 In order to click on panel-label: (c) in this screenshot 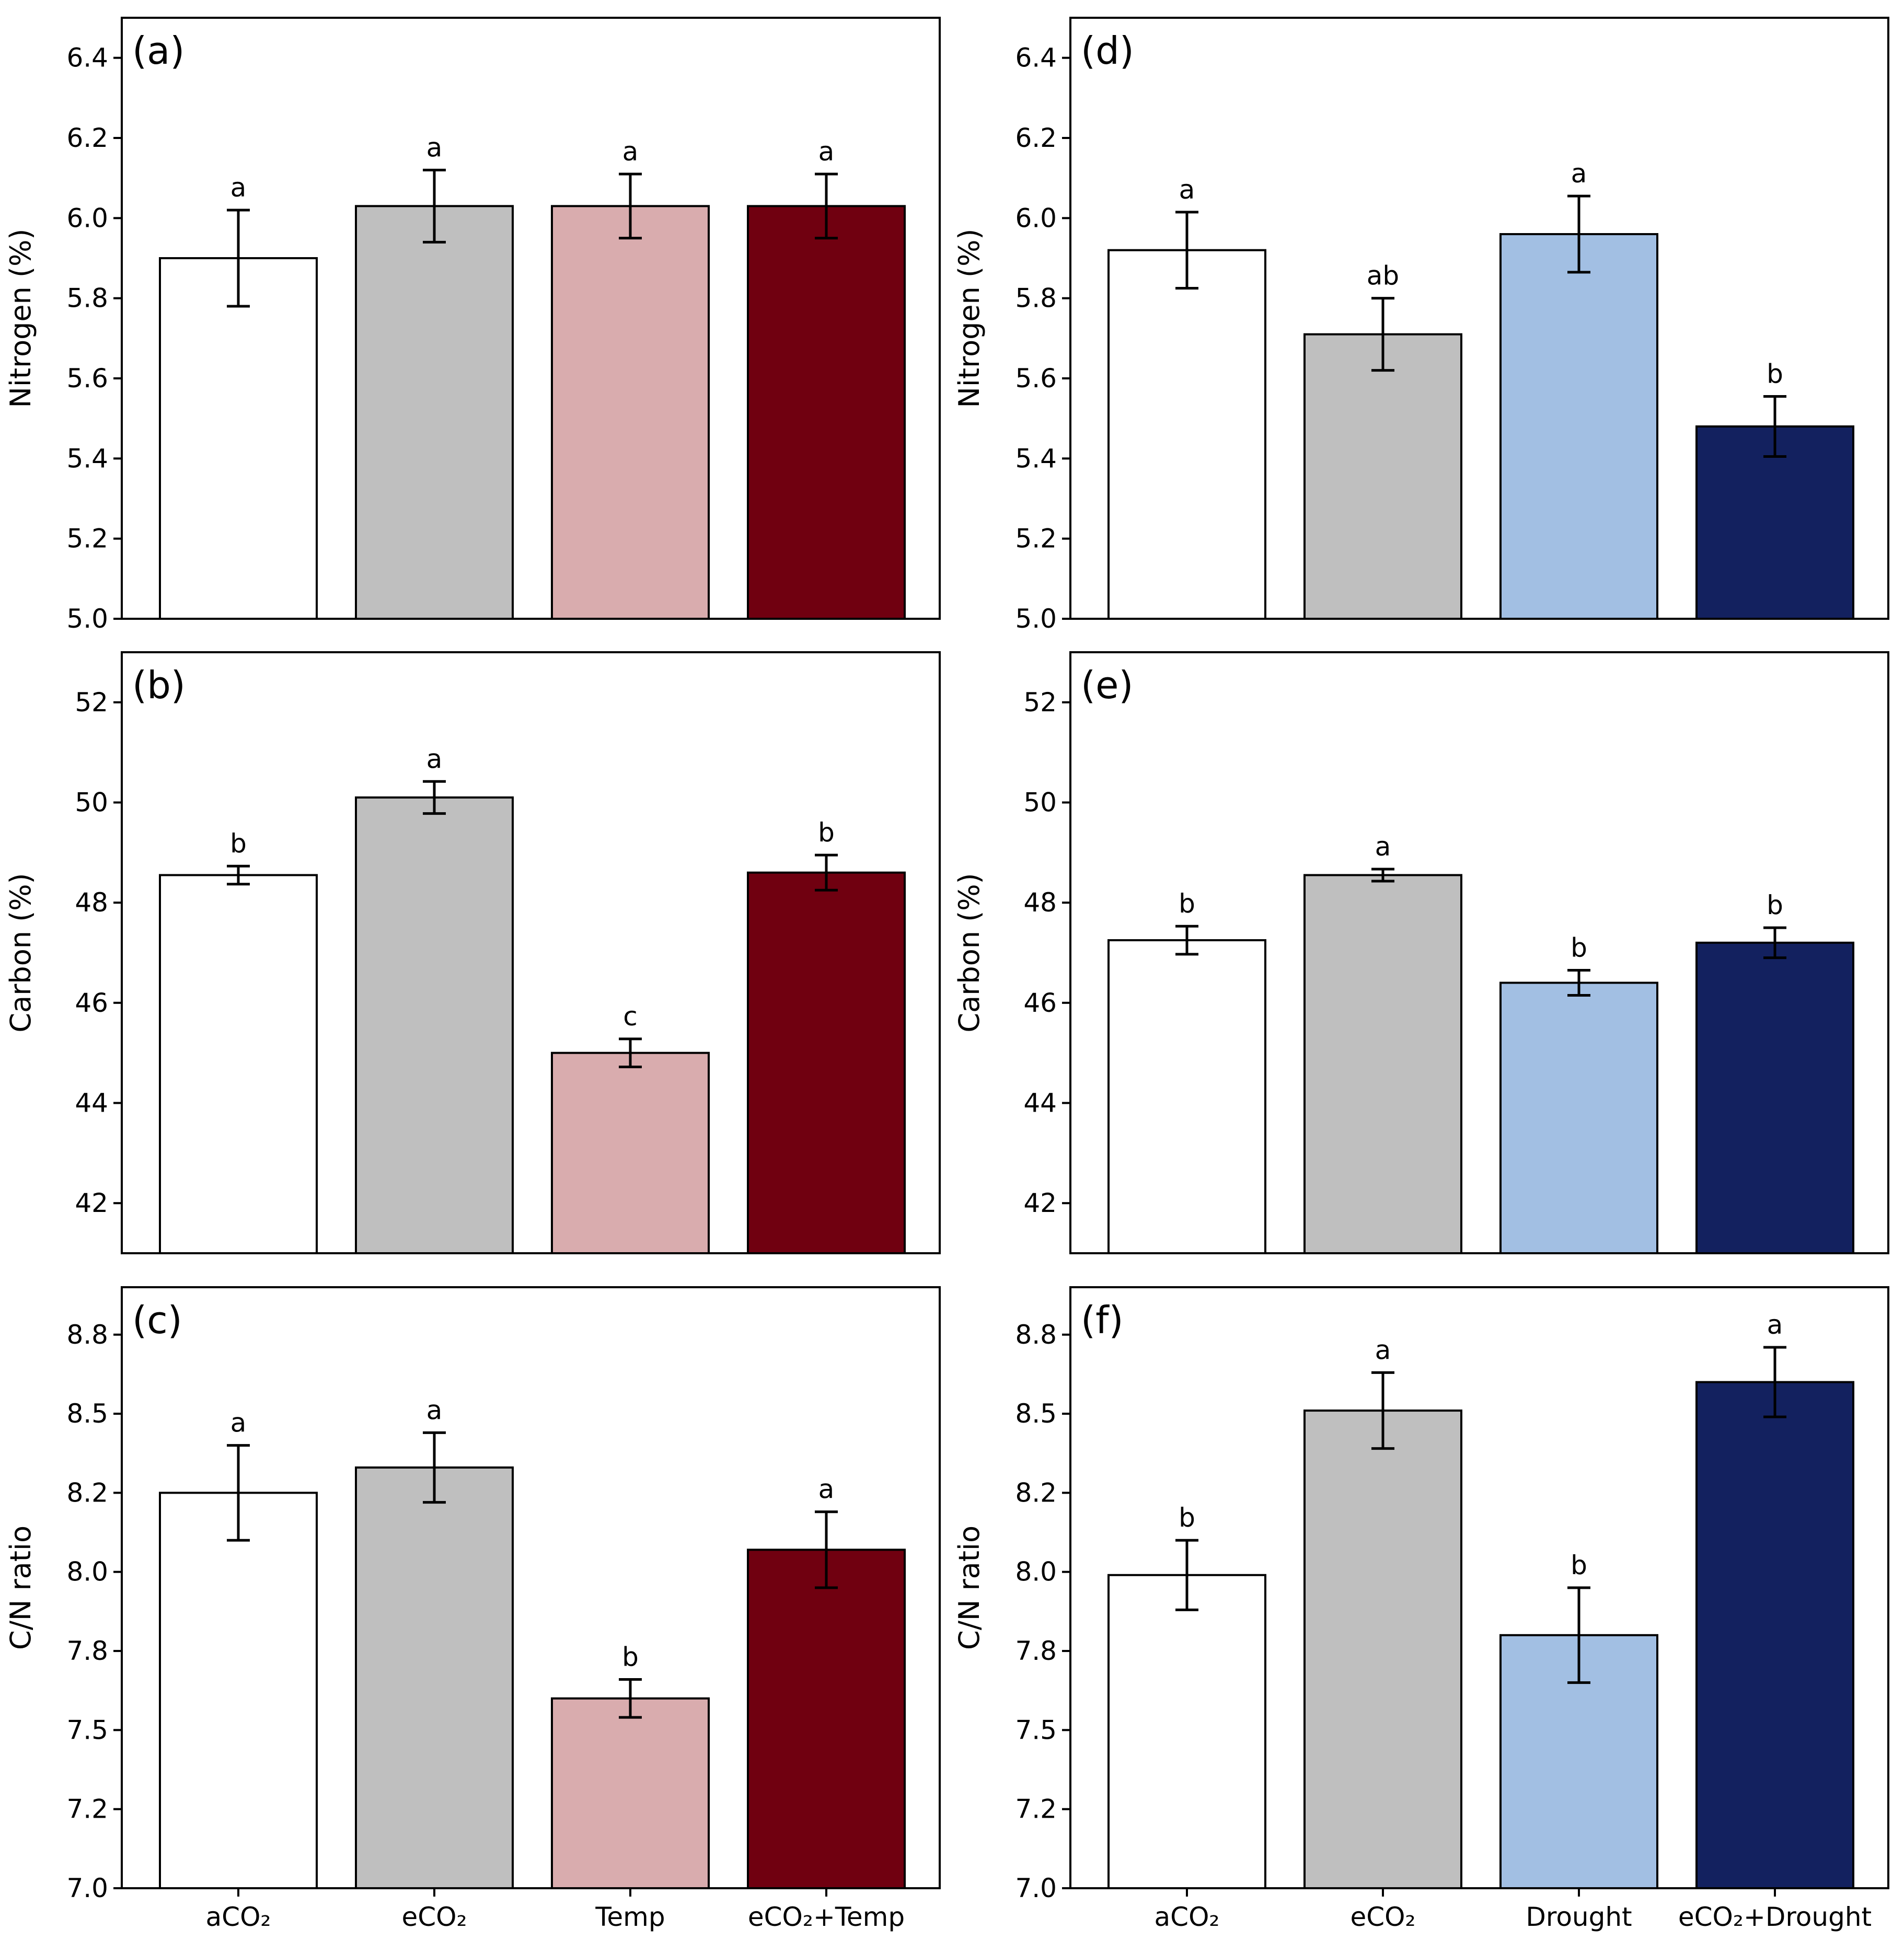, I will do `click(157, 1320)`.